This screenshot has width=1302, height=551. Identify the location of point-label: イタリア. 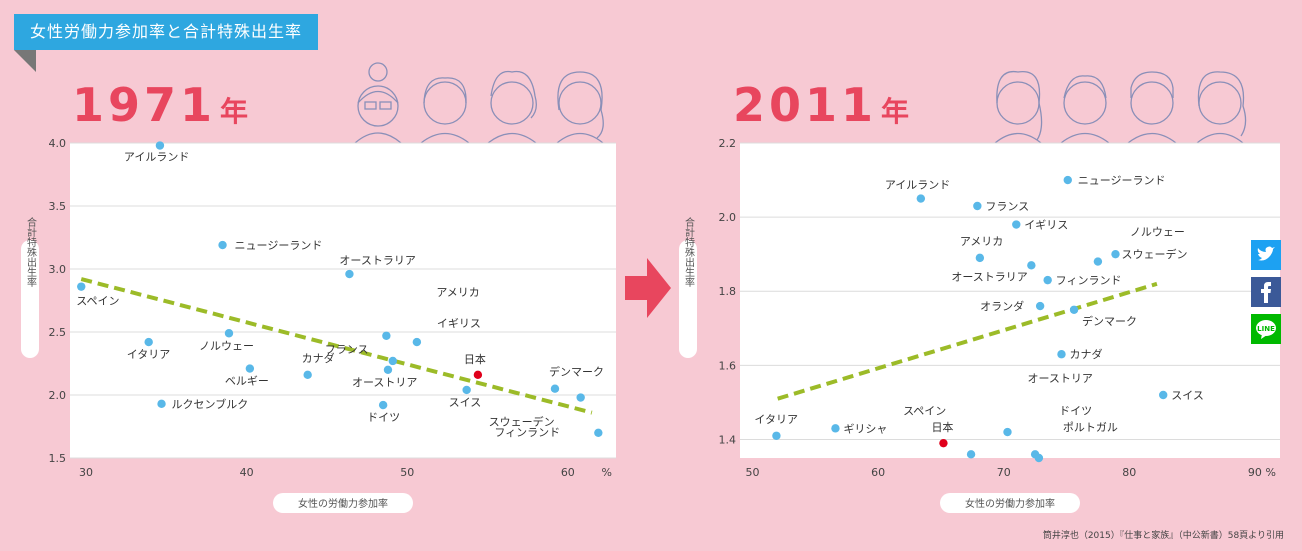
(149, 354).